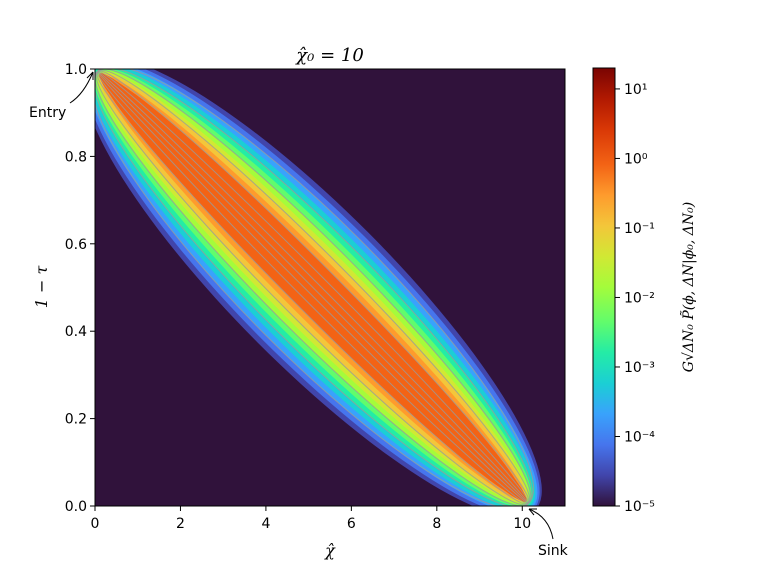 Image resolution: width=758 pixels, height=569 pixels. What do you see at coordinates (81, 87) in the screenshot?
I see `entry-arrow` at bounding box center [81, 87].